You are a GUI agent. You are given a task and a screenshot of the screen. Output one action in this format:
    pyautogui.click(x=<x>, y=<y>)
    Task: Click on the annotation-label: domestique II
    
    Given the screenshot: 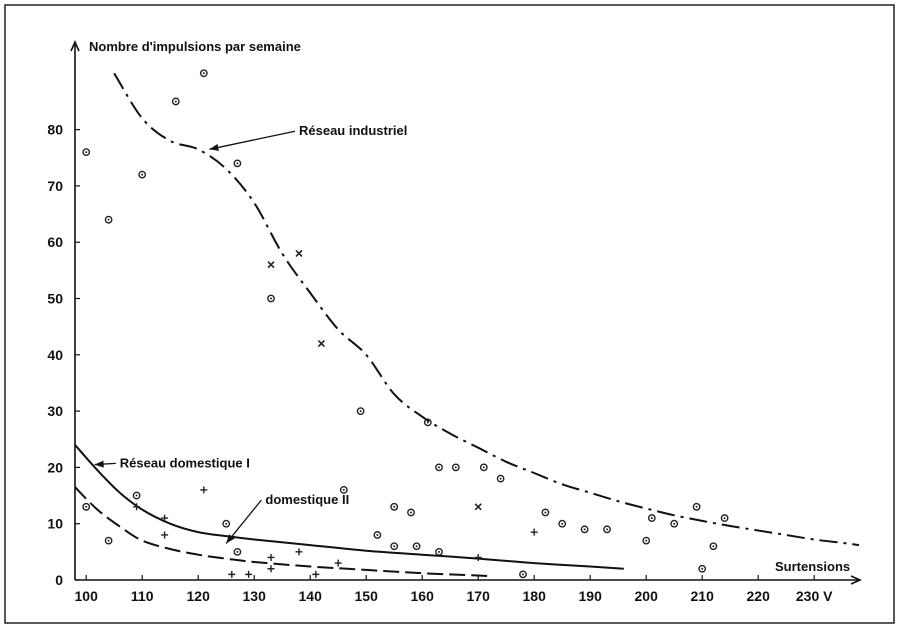 What is the action you would take?
    pyautogui.click(x=307, y=499)
    